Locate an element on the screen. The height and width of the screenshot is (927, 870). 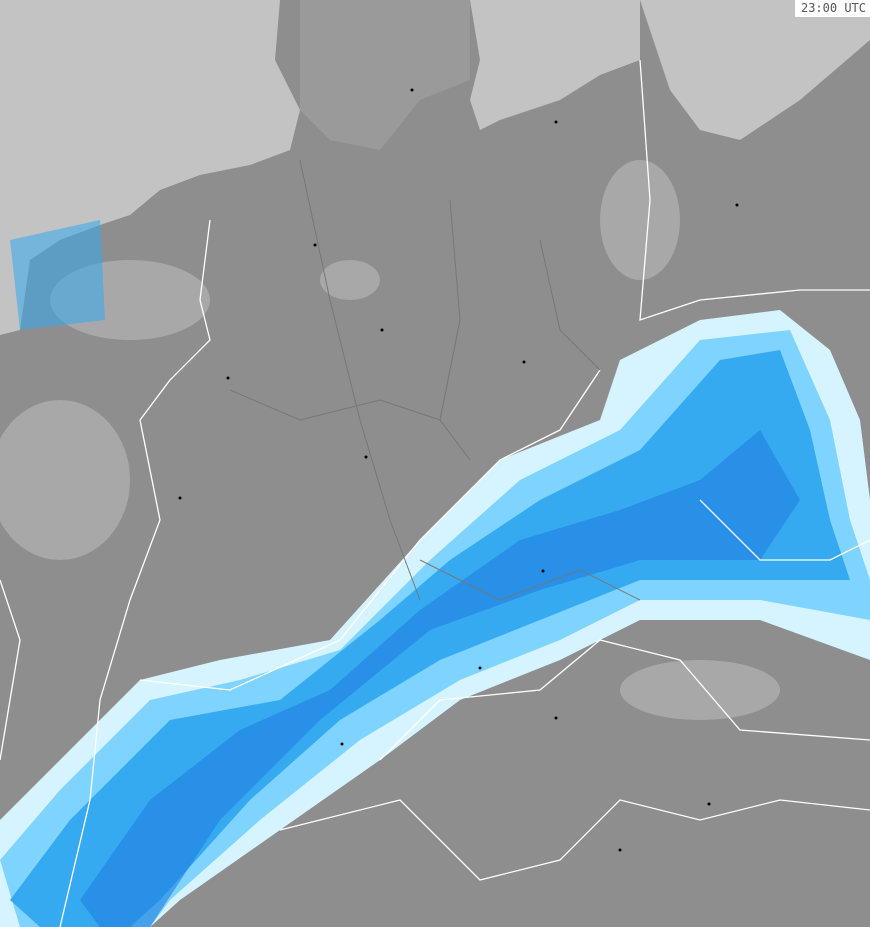
jutland is located at coordinates (385, 75).